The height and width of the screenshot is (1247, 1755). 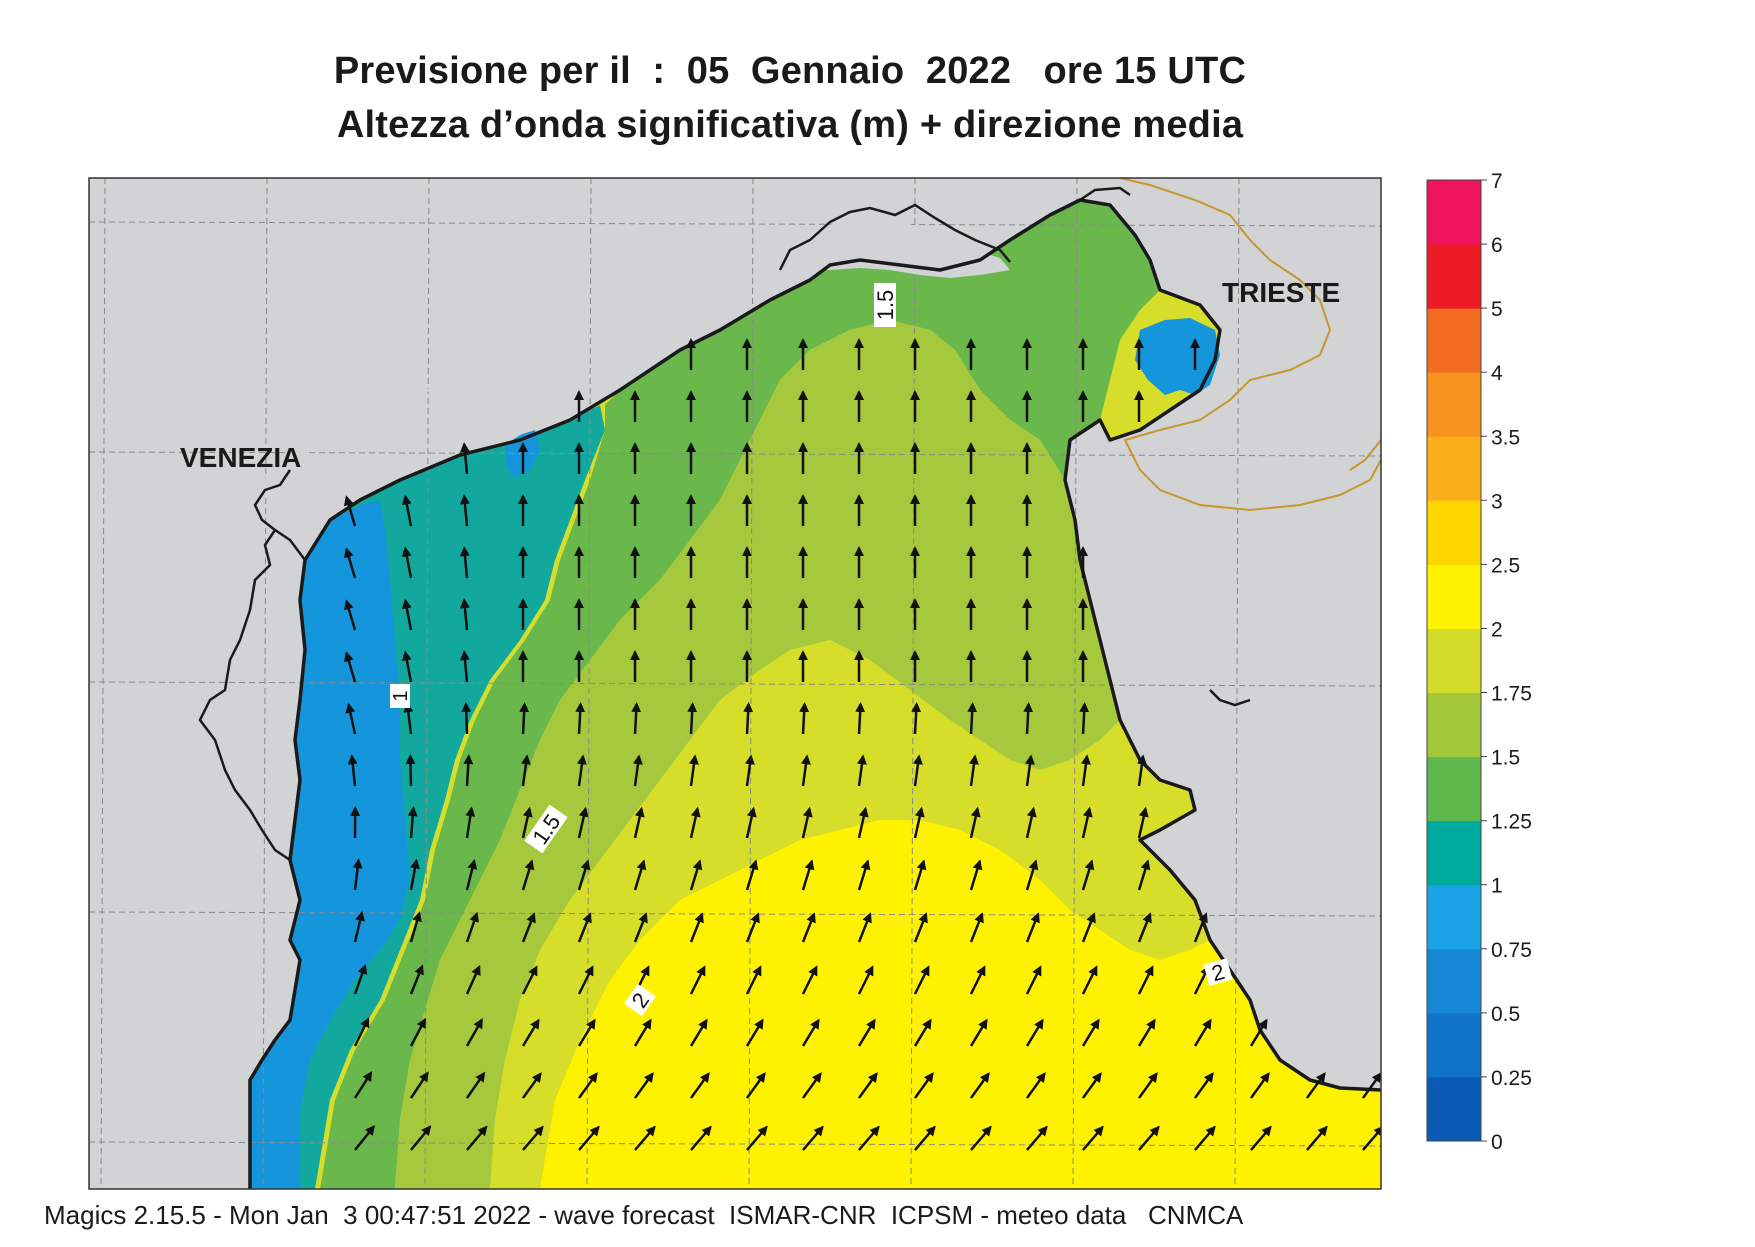 What do you see at coordinates (240, 457) in the screenshot?
I see `place-venezia: VENEZIA` at bounding box center [240, 457].